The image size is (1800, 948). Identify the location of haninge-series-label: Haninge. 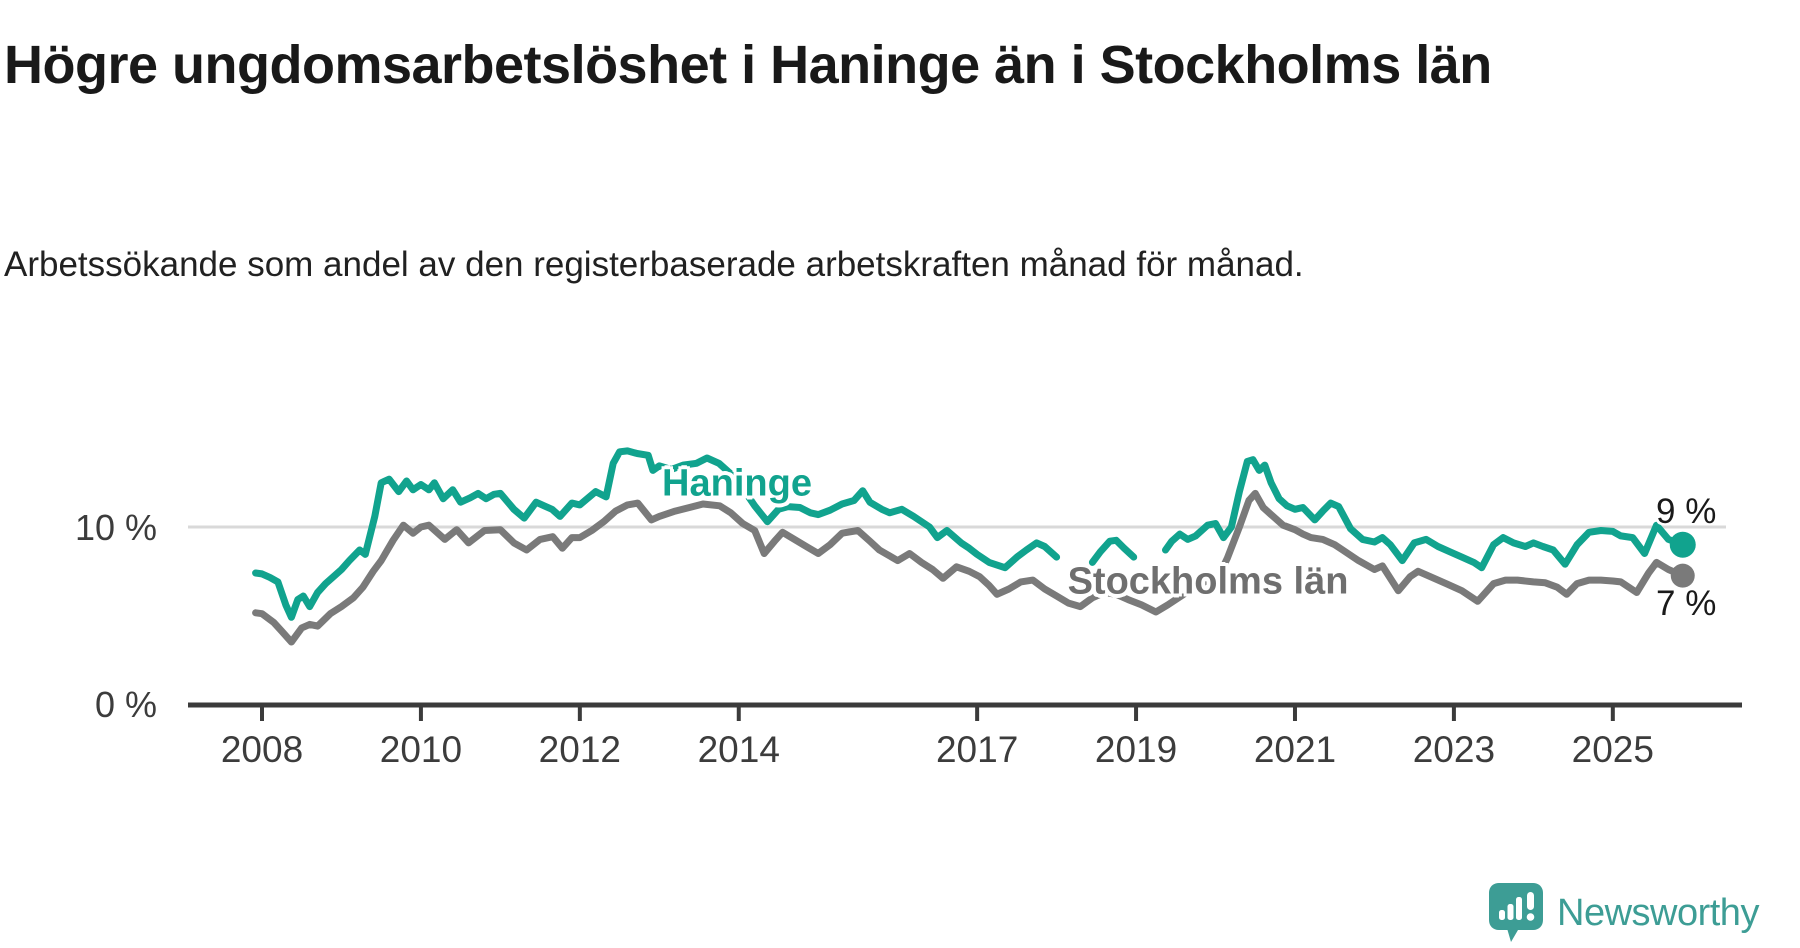
(737, 483).